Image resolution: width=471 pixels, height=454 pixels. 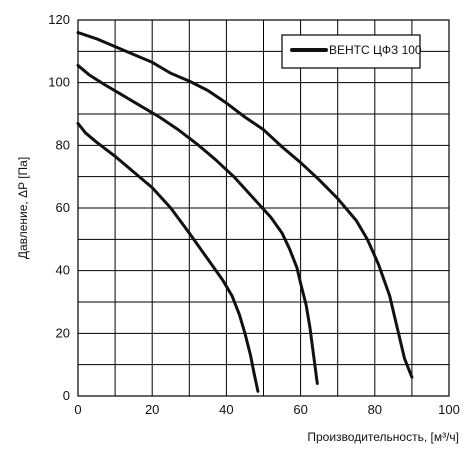 What do you see at coordinates (77, 409) in the screenshot?
I see `x-tick-label: 0` at bounding box center [77, 409].